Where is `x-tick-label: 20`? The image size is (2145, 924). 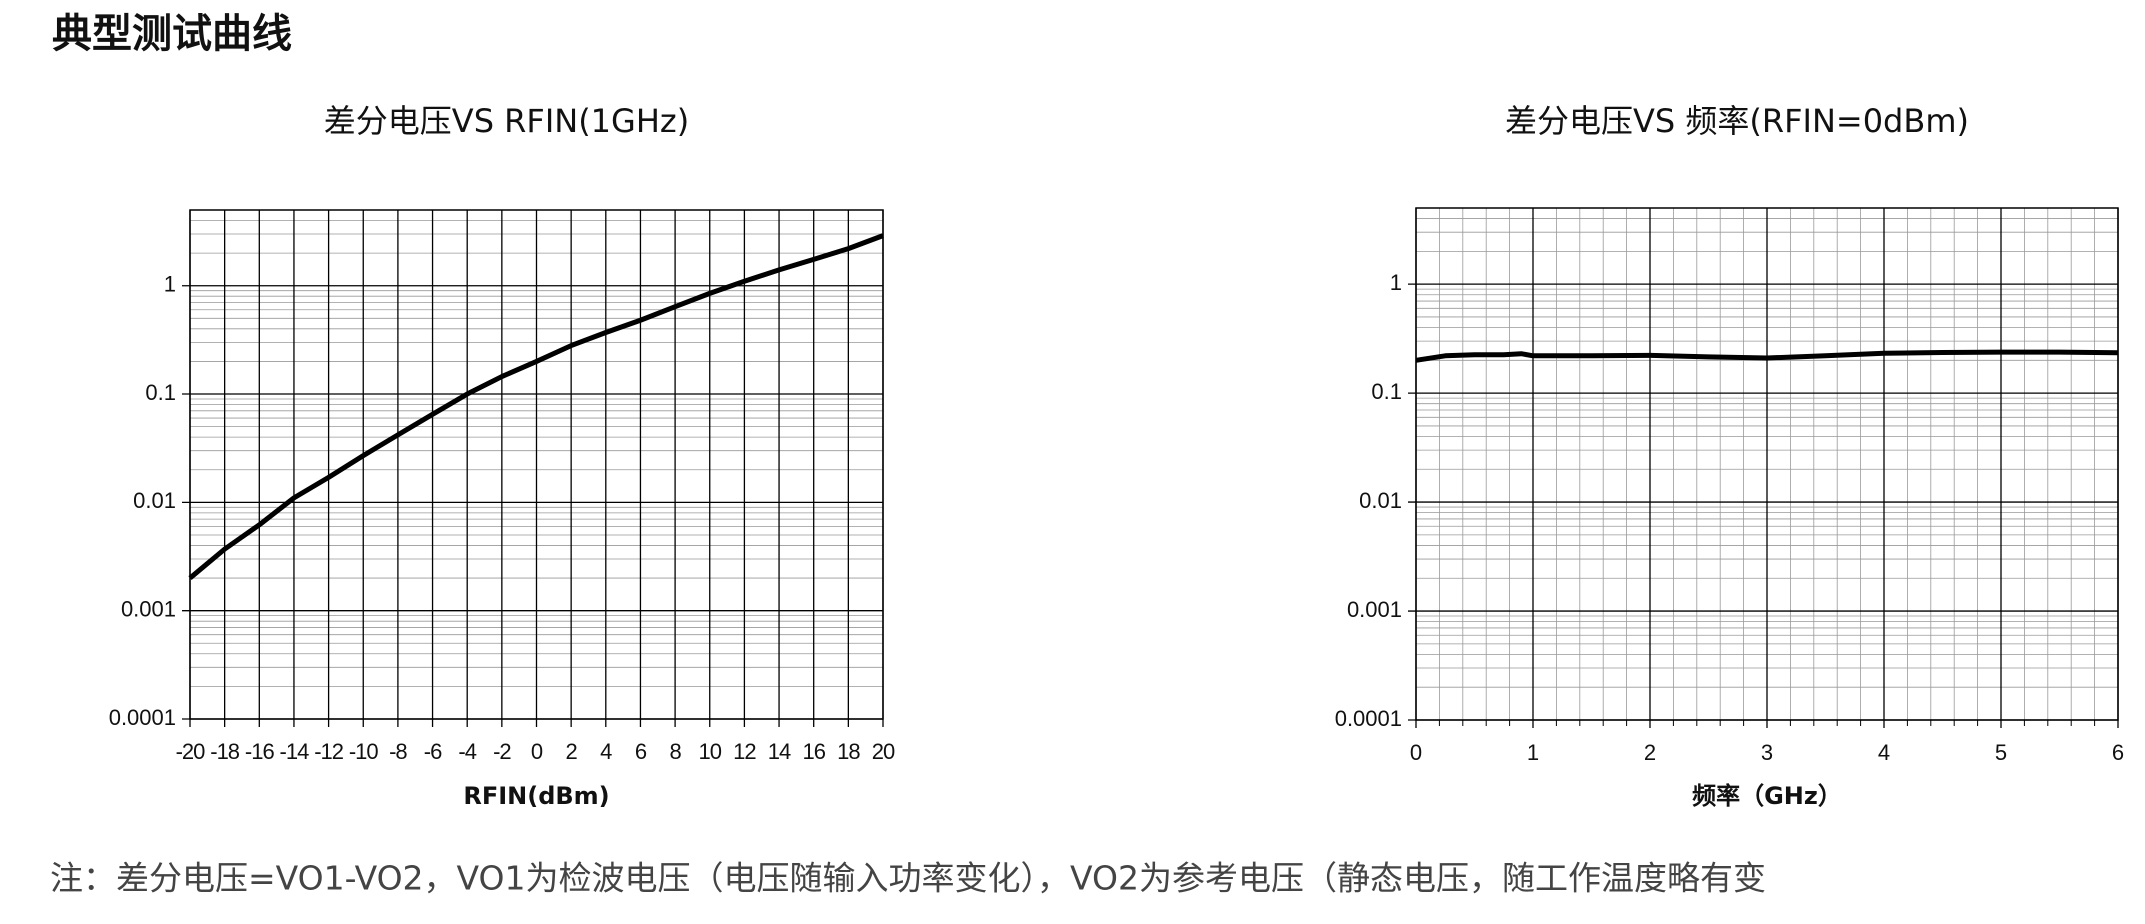 x-tick-label: 20 is located at coordinates (883, 751).